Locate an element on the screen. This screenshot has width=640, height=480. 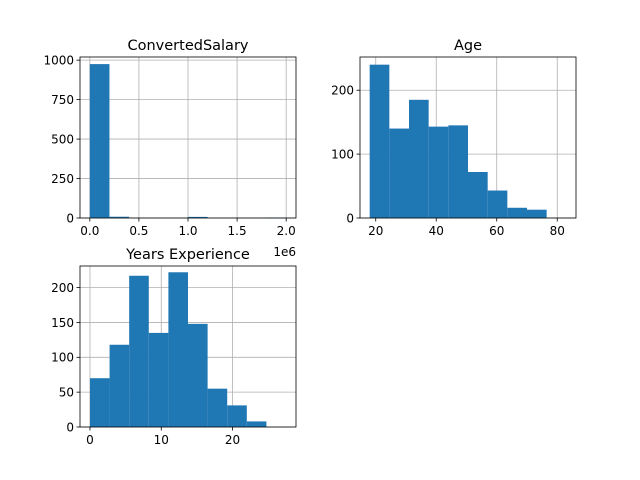
chart-title: Age is located at coordinates (468, 46).